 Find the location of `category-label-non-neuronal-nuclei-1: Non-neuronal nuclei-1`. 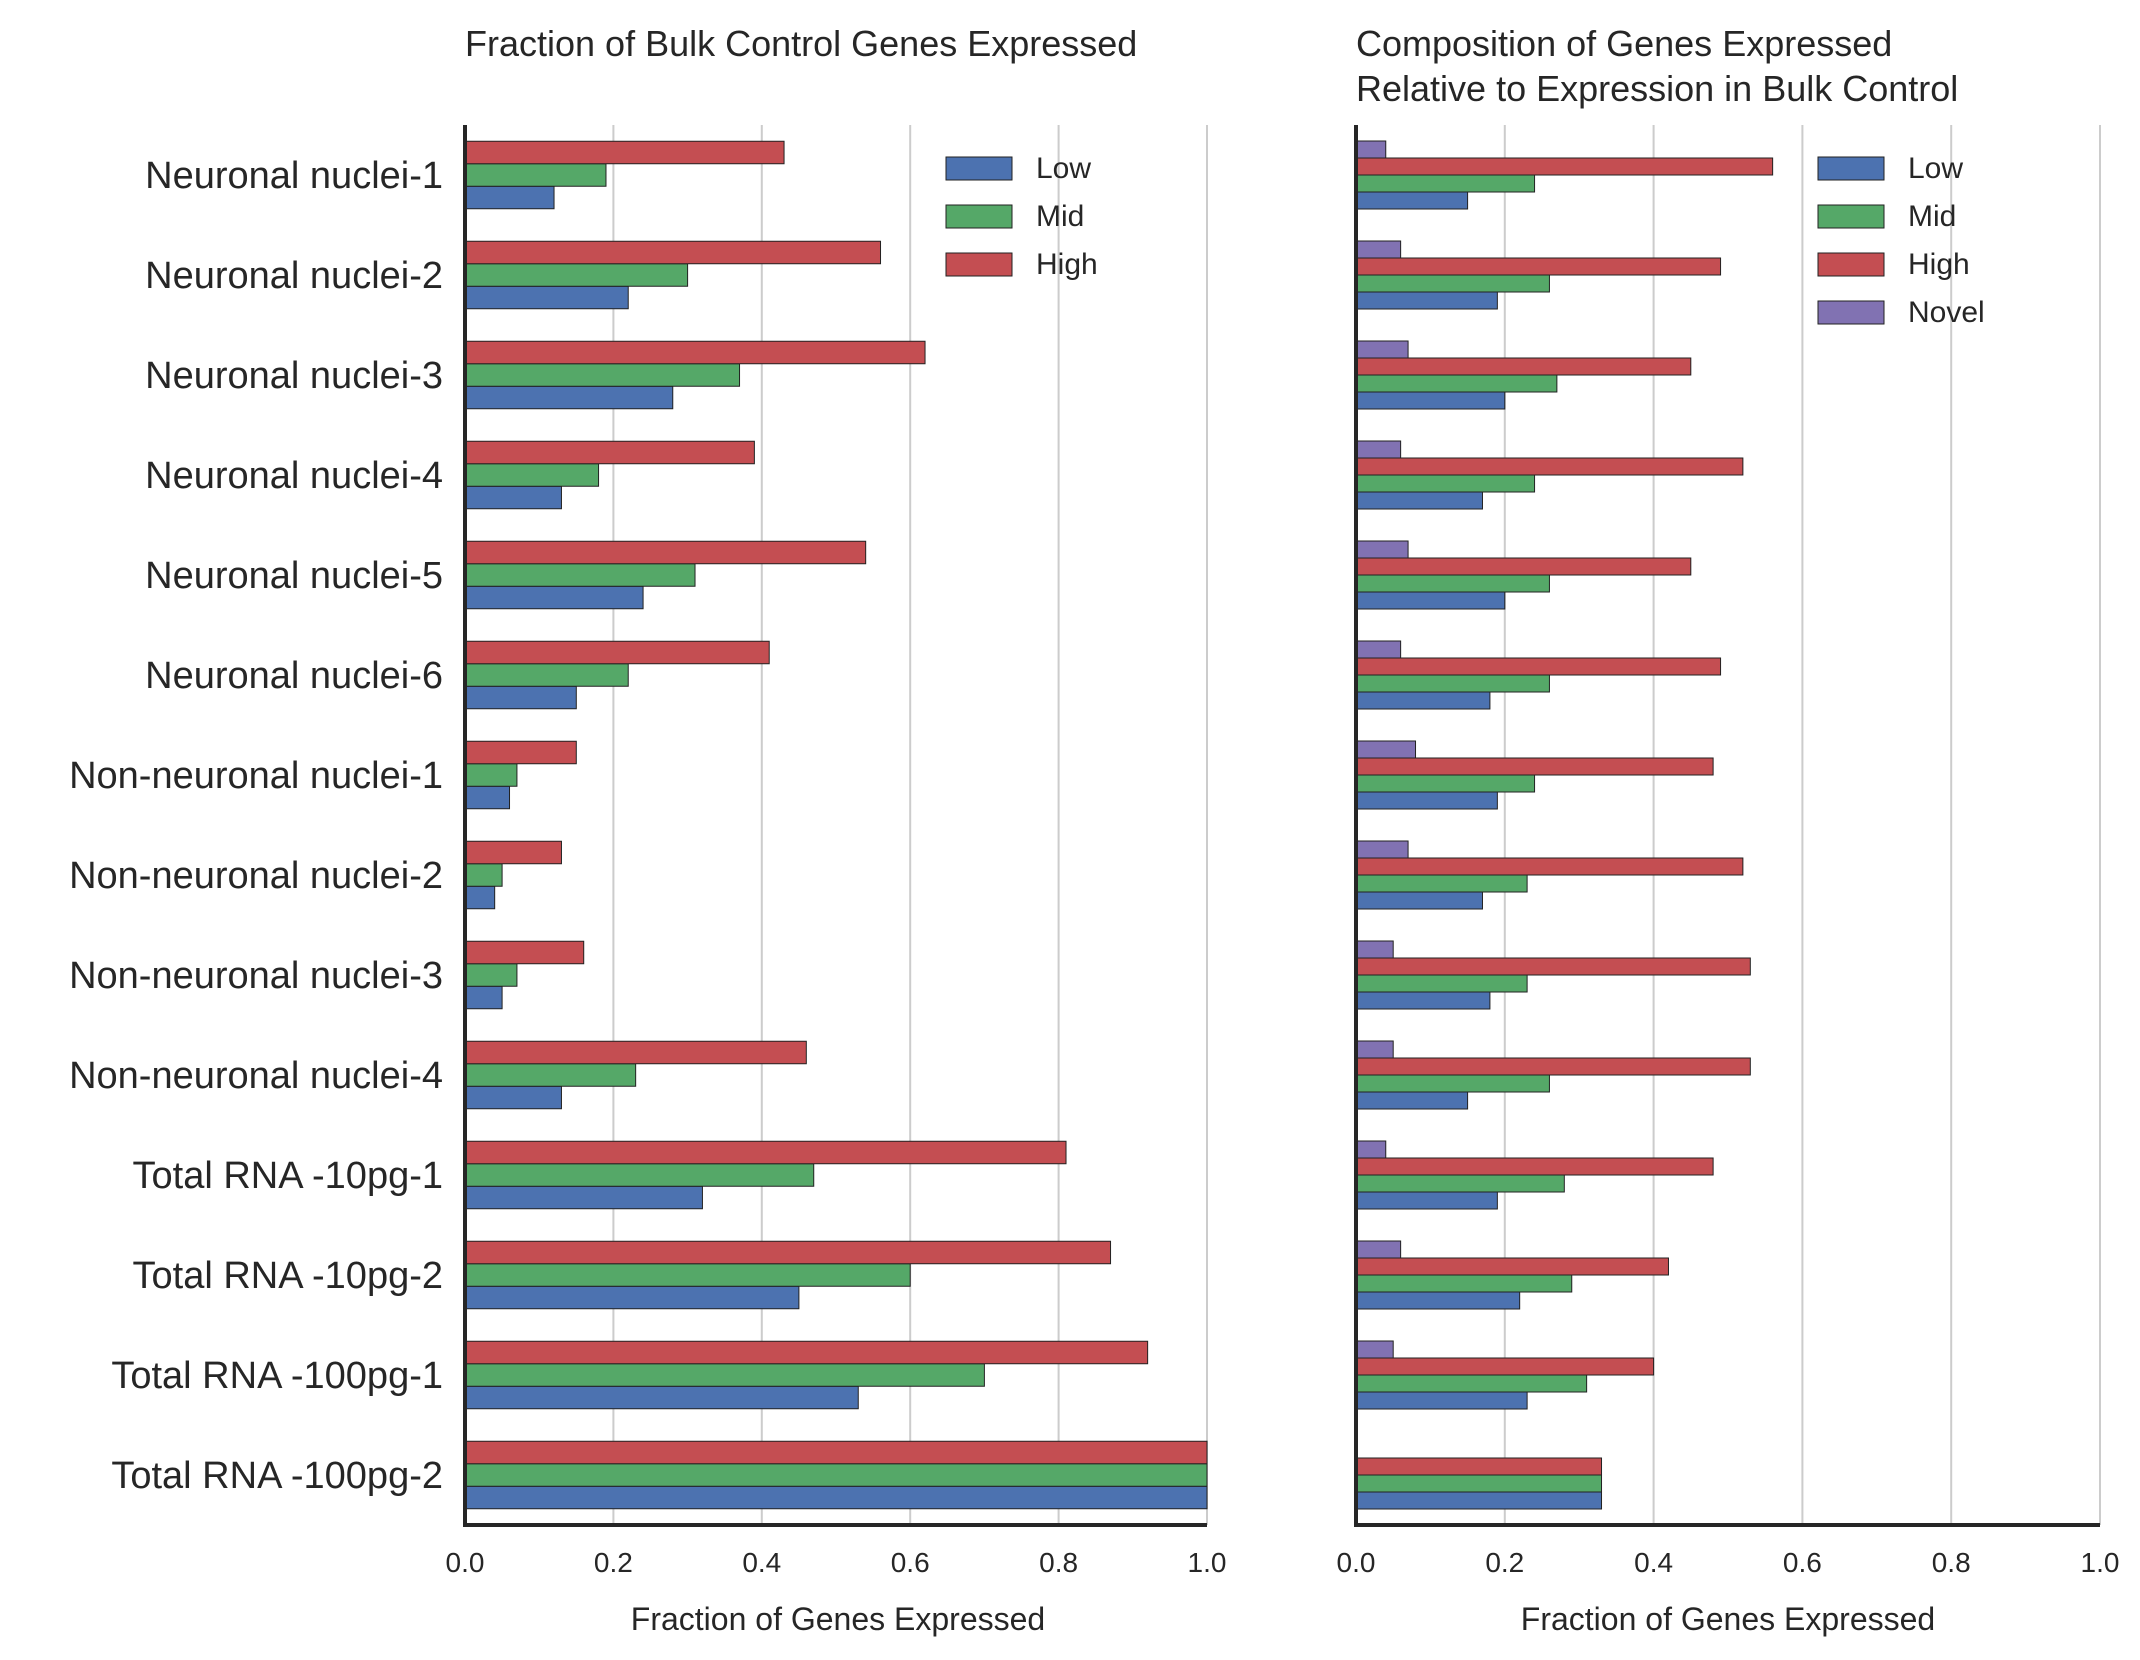

category-label-non-neuronal-nuclei-1: Non-neuronal nuclei-1 is located at coordinates (256, 776).